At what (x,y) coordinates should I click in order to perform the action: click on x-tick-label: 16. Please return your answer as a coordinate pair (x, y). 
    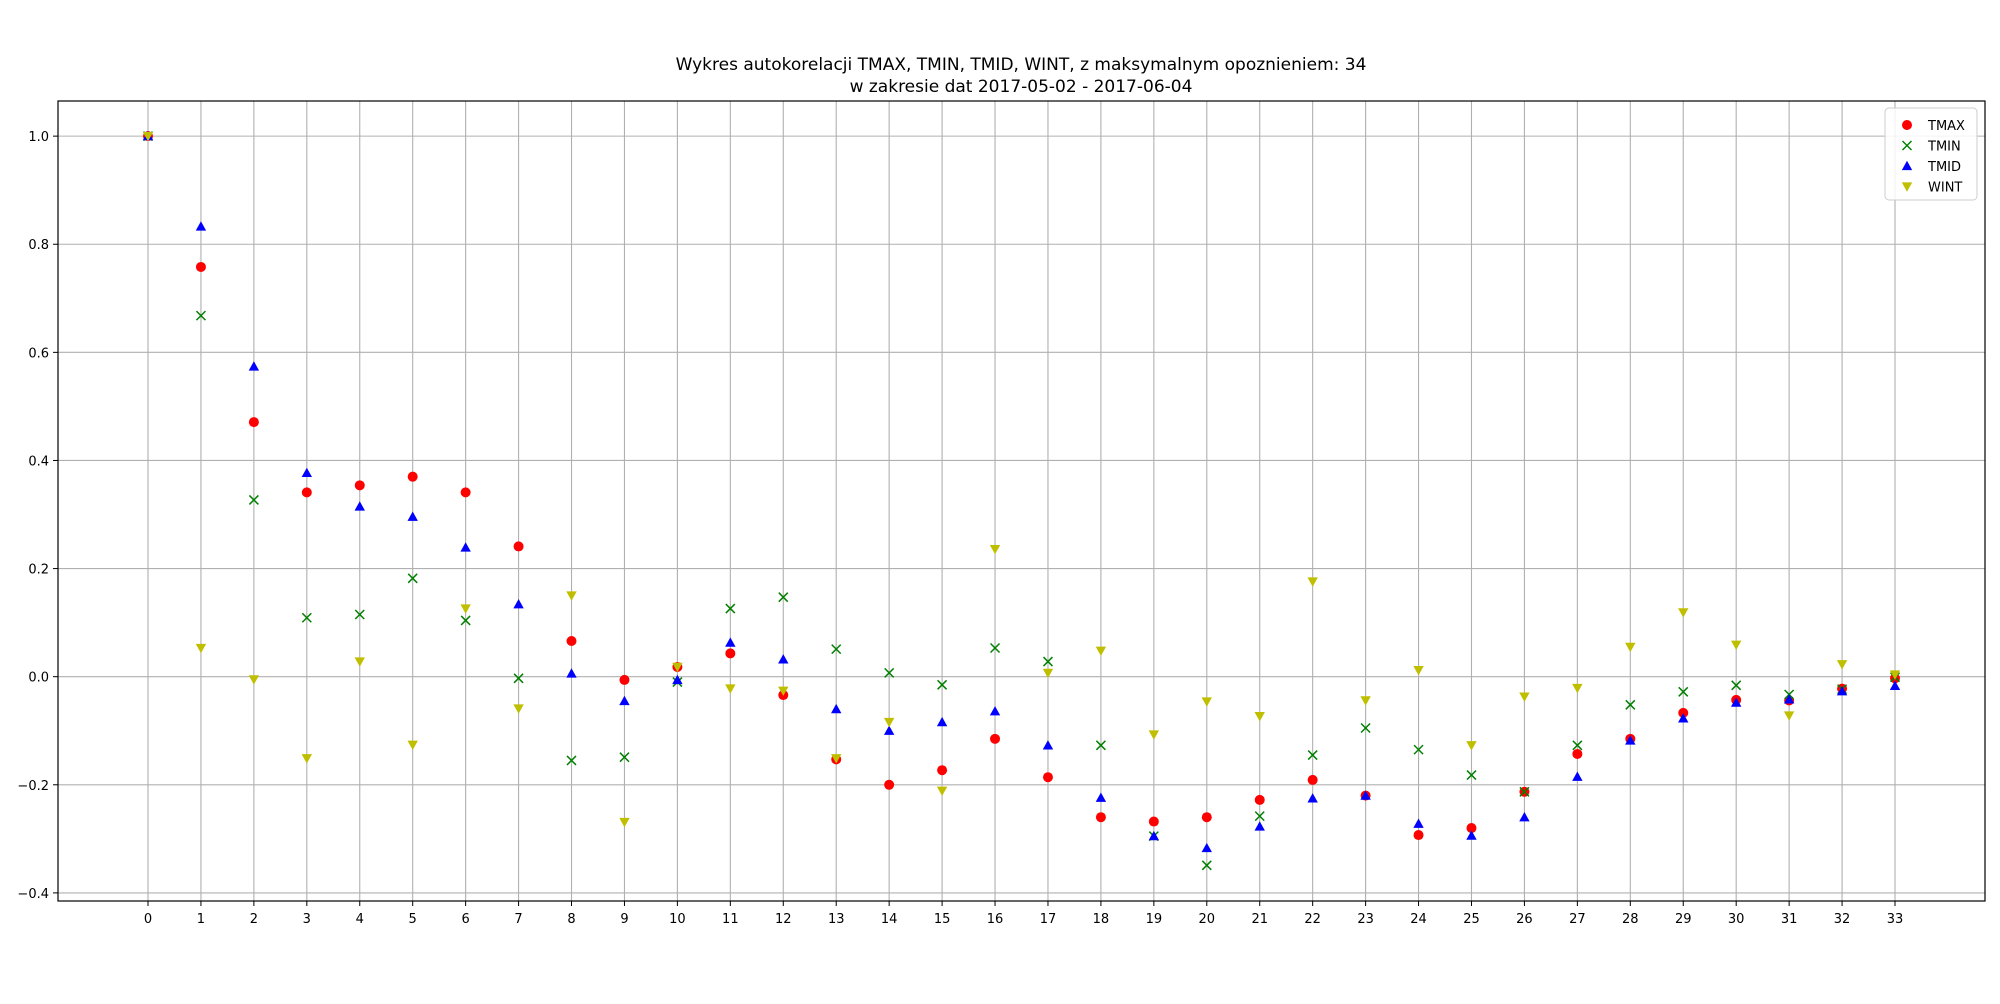
    Looking at the image, I should click on (995, 919).